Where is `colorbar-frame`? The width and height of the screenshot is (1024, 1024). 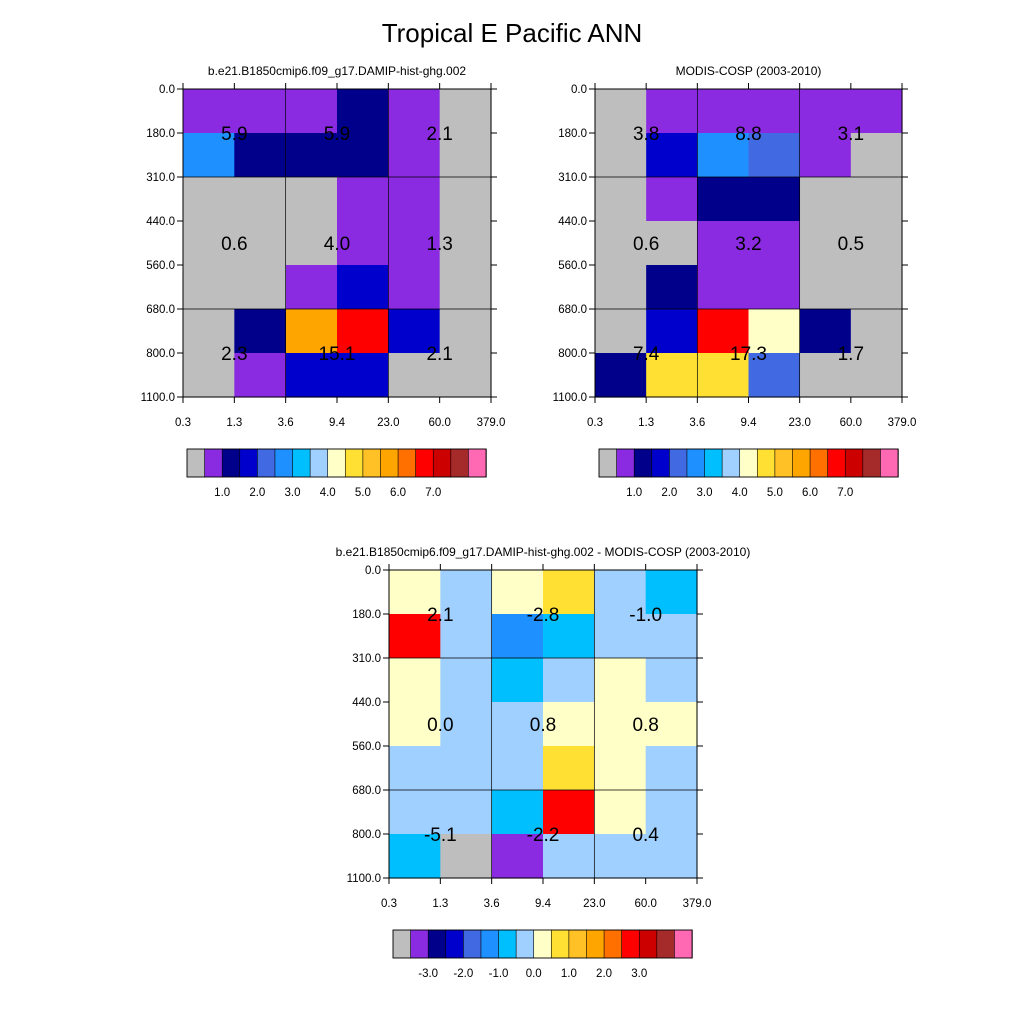 colorbar-frame is located at coordinates (542, 944).